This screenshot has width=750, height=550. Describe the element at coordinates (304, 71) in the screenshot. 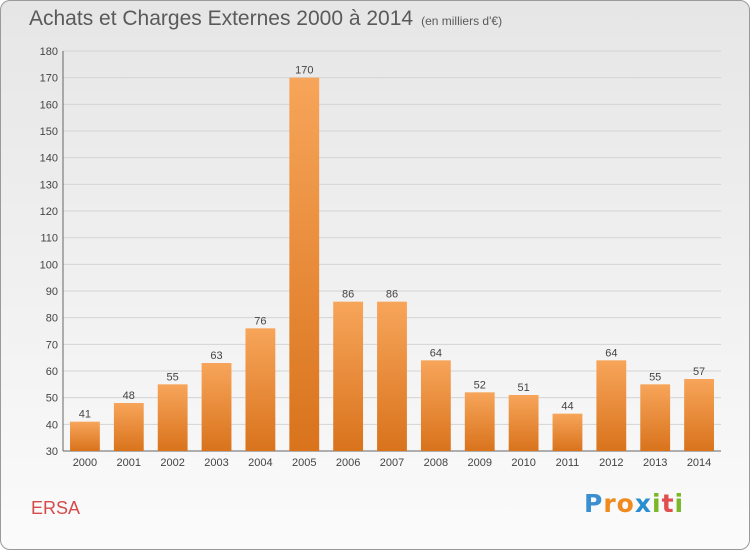

I see `data-label: 170` at that location.